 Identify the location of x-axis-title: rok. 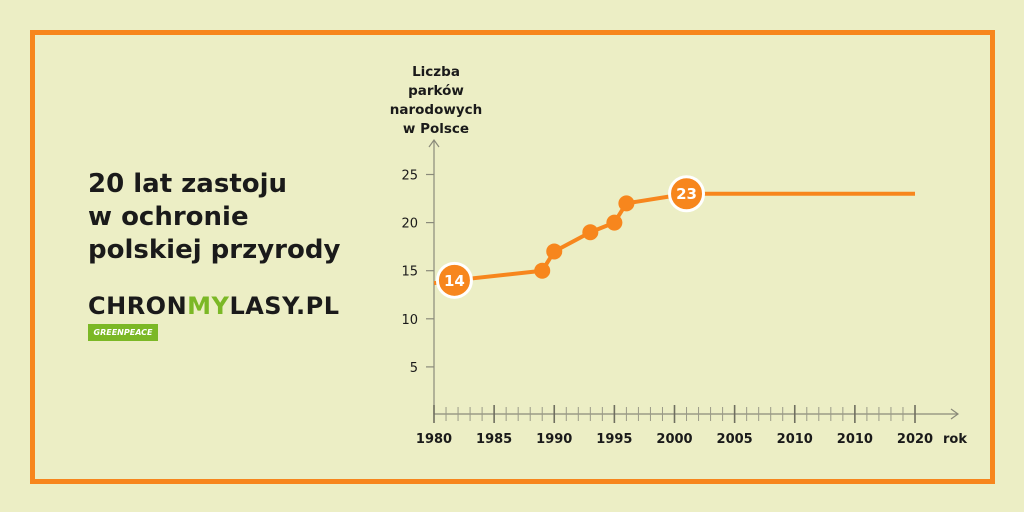
(955, 439).